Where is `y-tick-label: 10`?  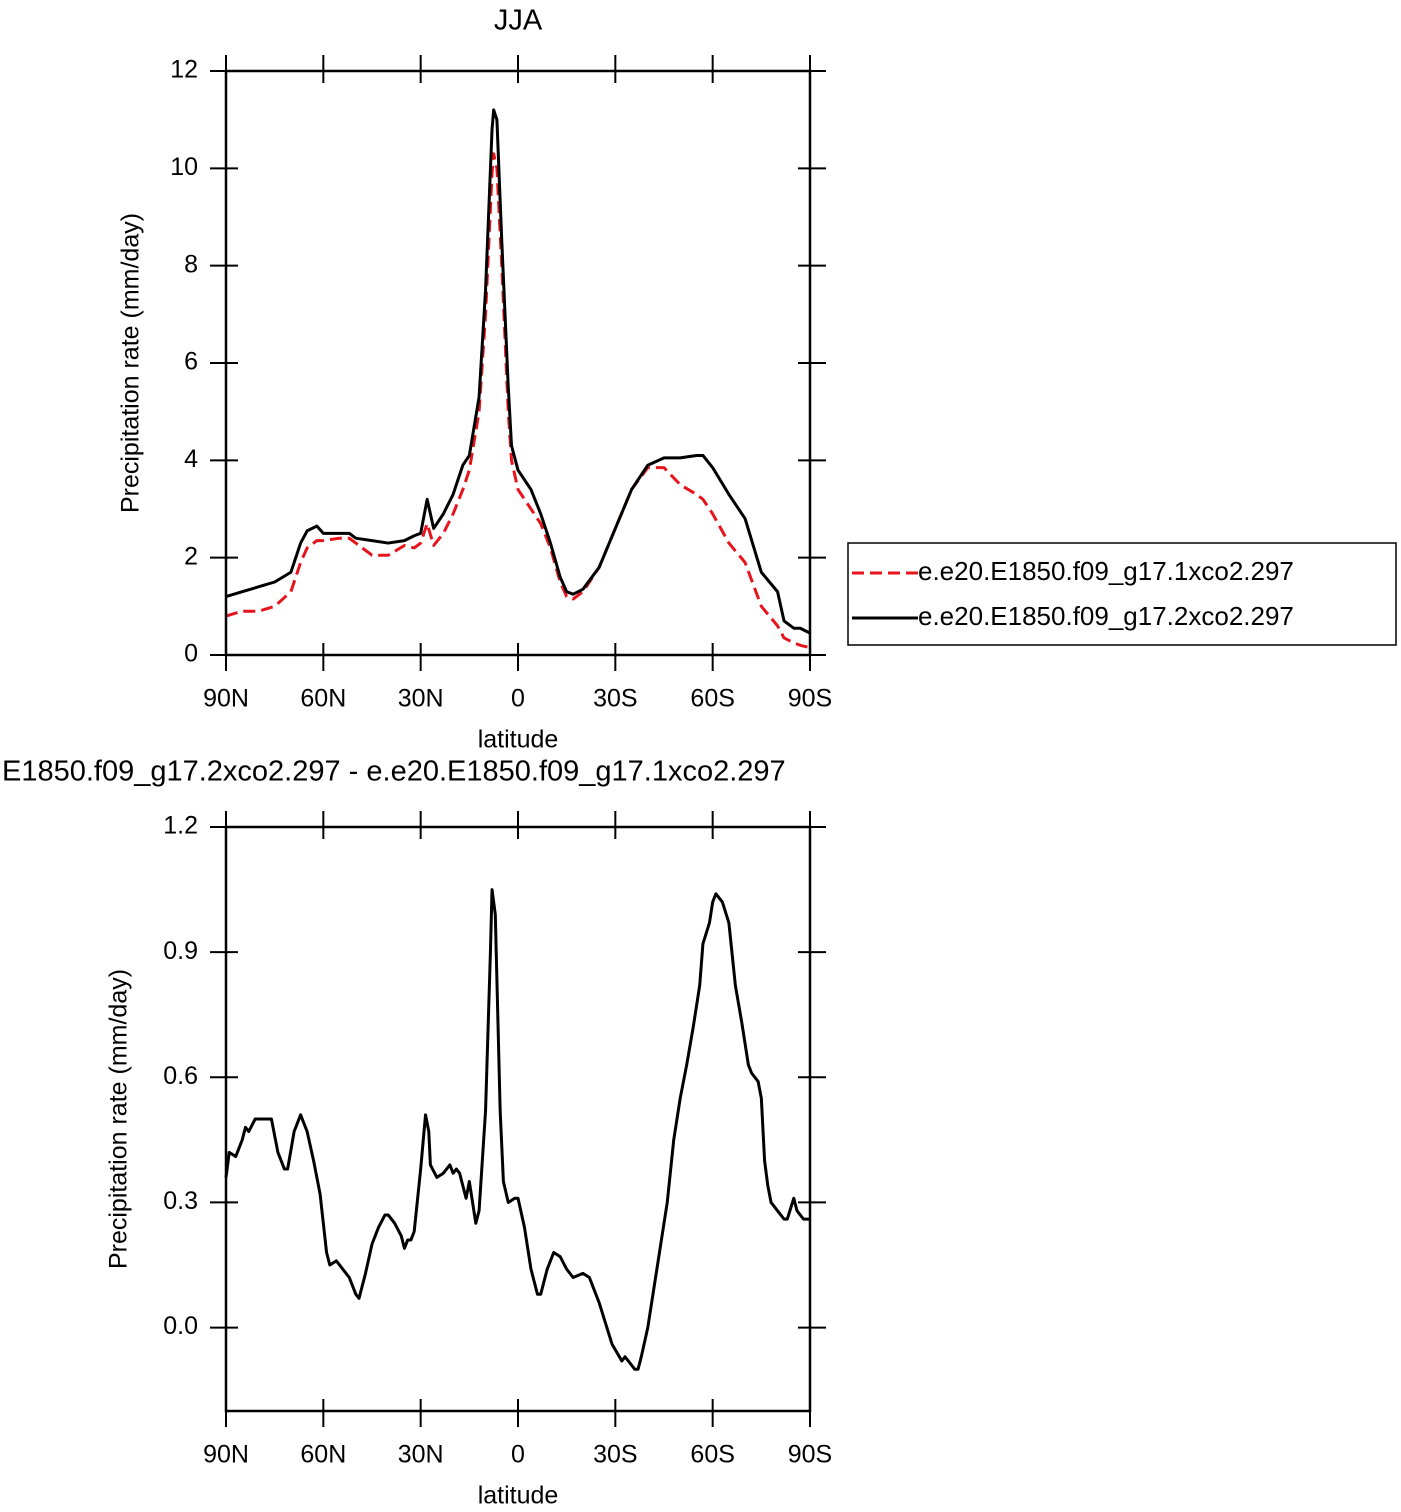 y-tick-label: 10 is located at coordinates (184, 167).